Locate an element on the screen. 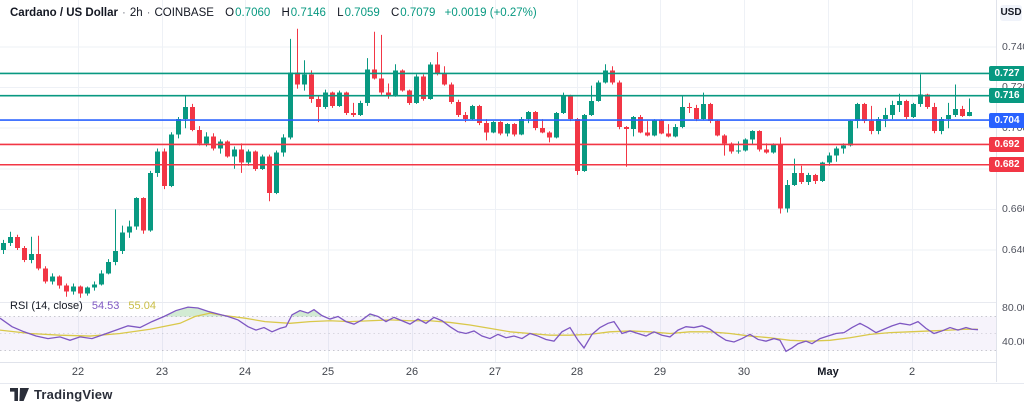  rsi-params: (14, close) is located at coordinates (57, 306).